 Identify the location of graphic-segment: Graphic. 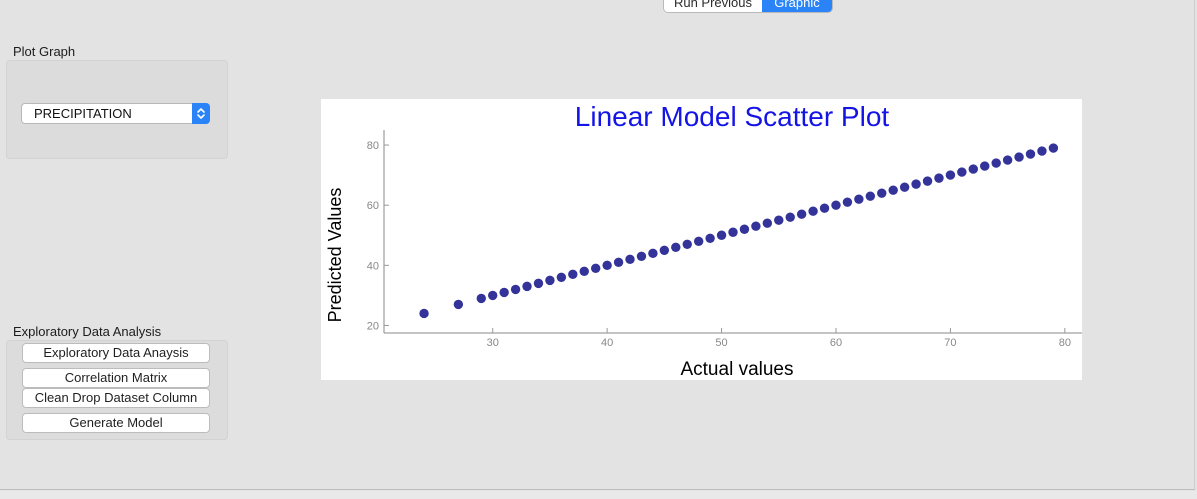
(797, 6).